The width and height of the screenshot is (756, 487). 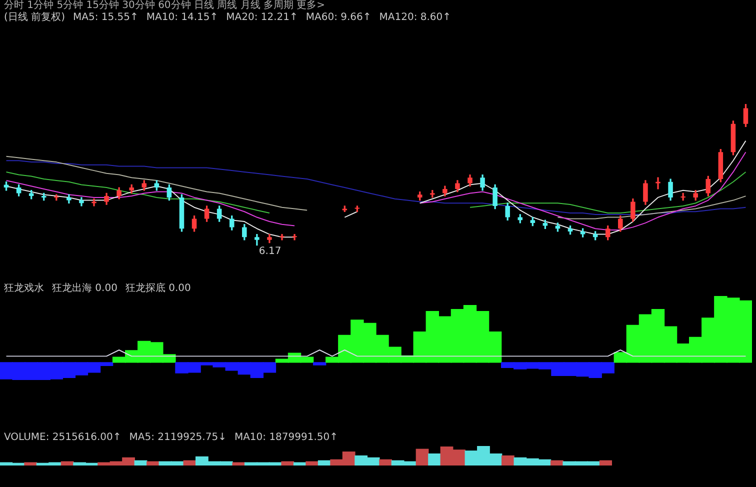 I want to click on text: MA60: 9.66↑, so click(x=339, y=17).